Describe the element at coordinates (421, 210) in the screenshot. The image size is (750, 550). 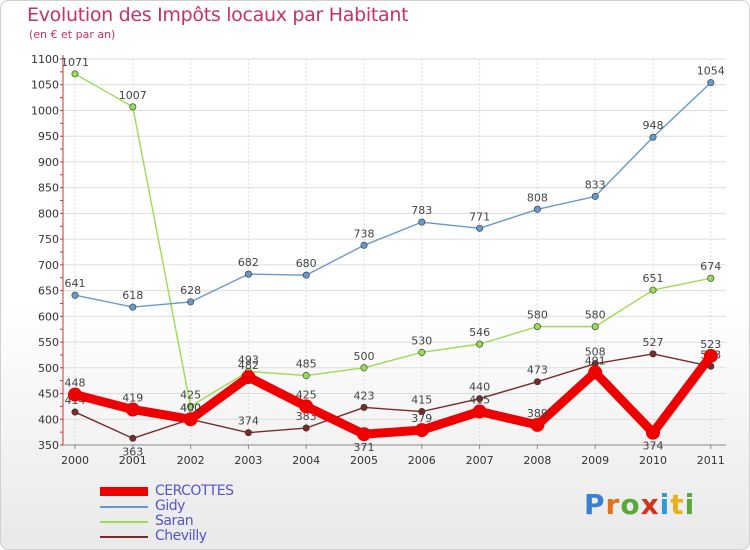
I see `data-label-gidy: 783` at that location.